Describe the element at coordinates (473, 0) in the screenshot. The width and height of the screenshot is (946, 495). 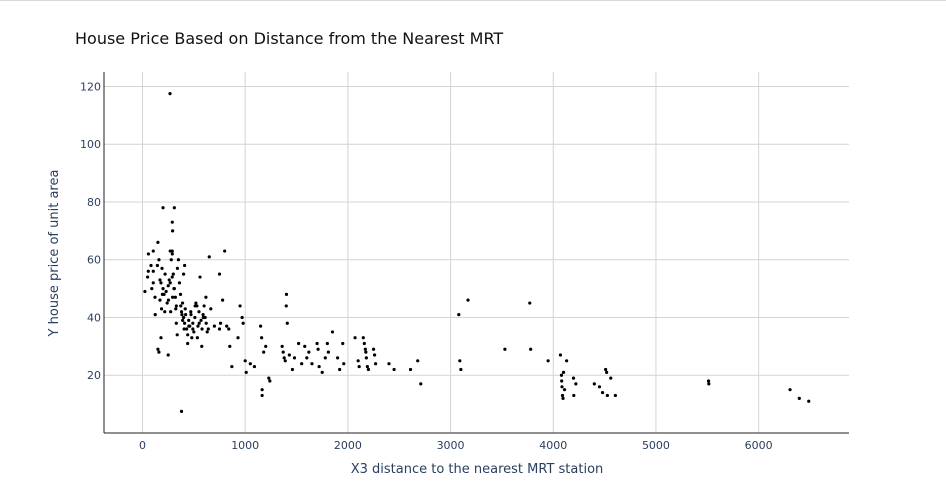
I see `top-border` at that location.